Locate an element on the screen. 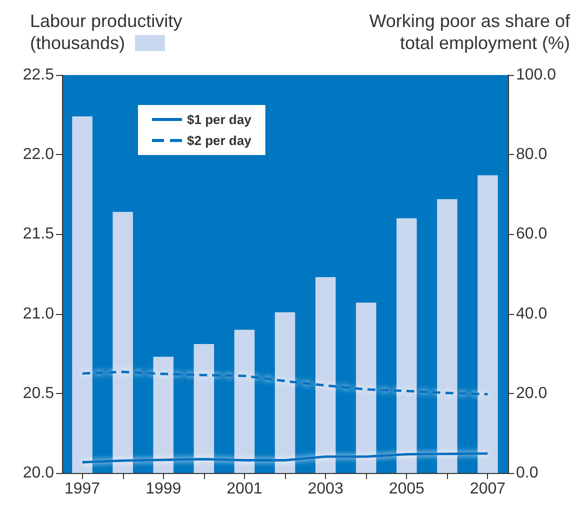 The width and height of the screenshot is (580, 506). y2-axis-title: Working poor as share of total employment (%) is located at coordinates (469, 32).